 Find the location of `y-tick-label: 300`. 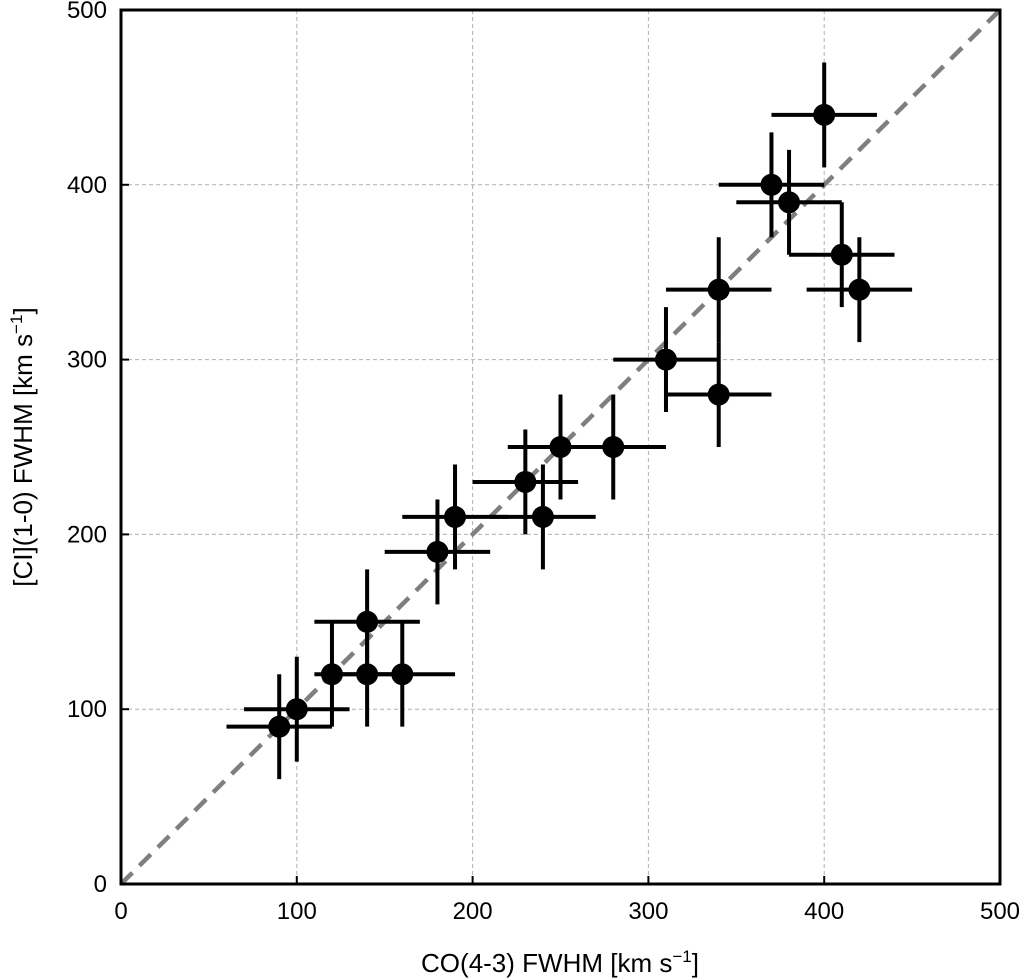

y-tick-label: 300 is located at coordinates (87, 360).